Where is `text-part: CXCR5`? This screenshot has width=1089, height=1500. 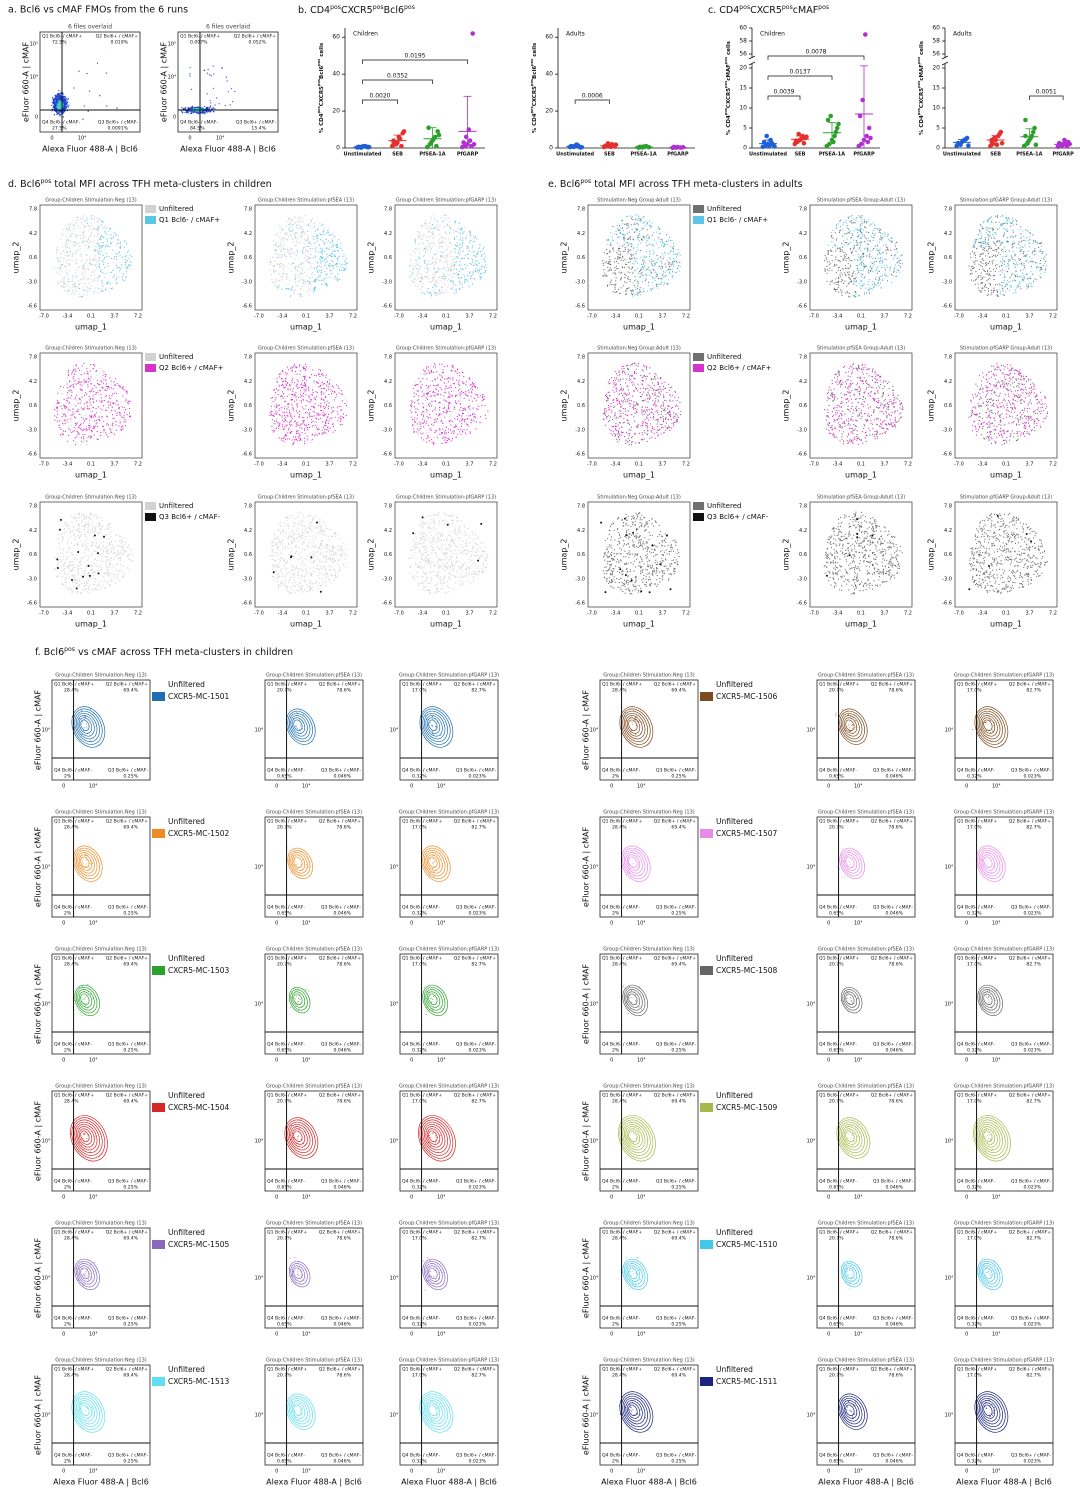
text-part: CXCR5 is located at coordinates (535, 96).